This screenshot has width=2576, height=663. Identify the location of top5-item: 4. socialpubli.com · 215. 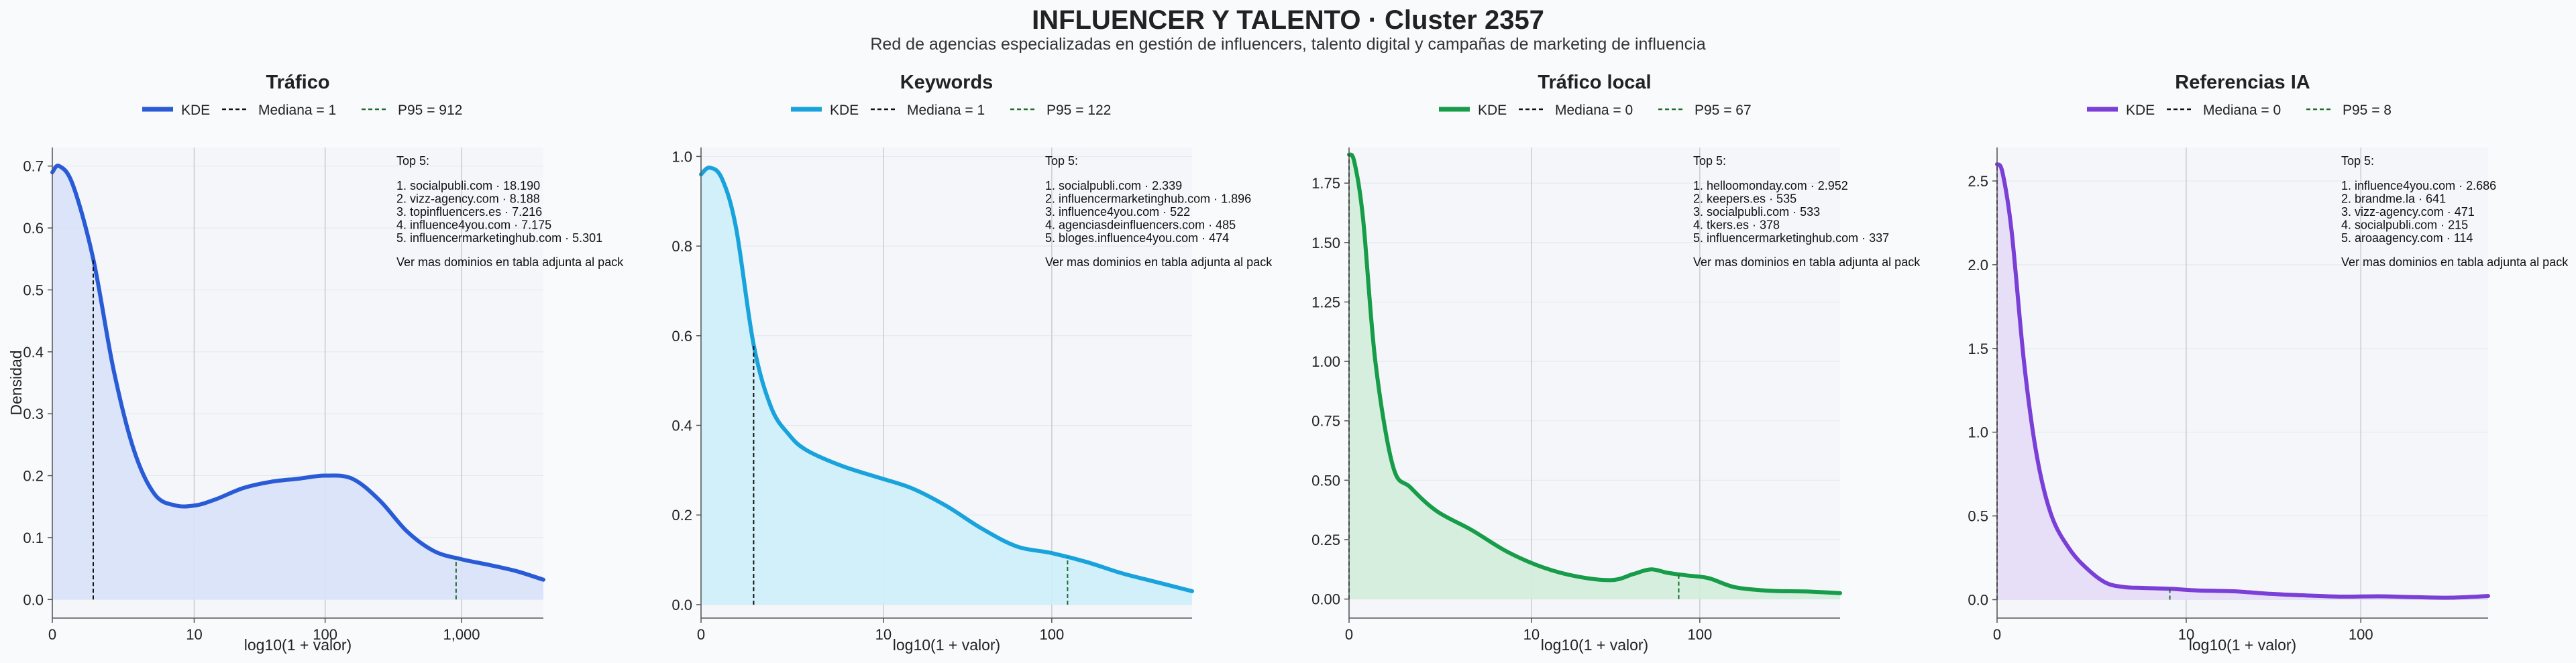
(2404, 225).